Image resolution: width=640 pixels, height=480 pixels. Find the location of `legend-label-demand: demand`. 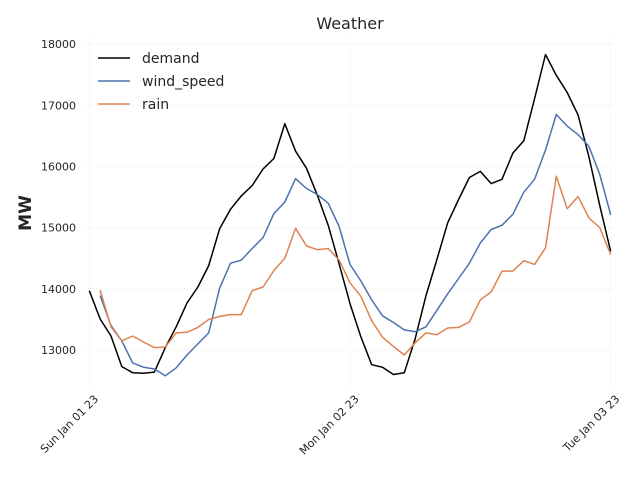

legend-label-demand: demand is located at coordinates (170, 59).